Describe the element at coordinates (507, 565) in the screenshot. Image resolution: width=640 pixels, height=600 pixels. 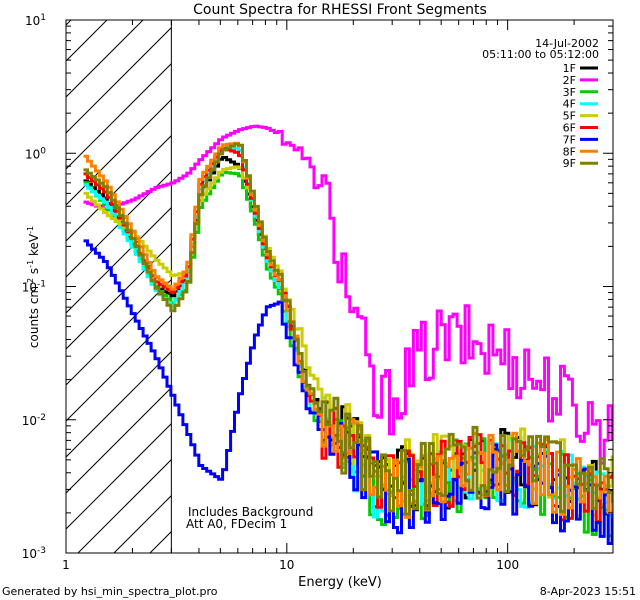
I see `x-tick-label: 100` at that location.